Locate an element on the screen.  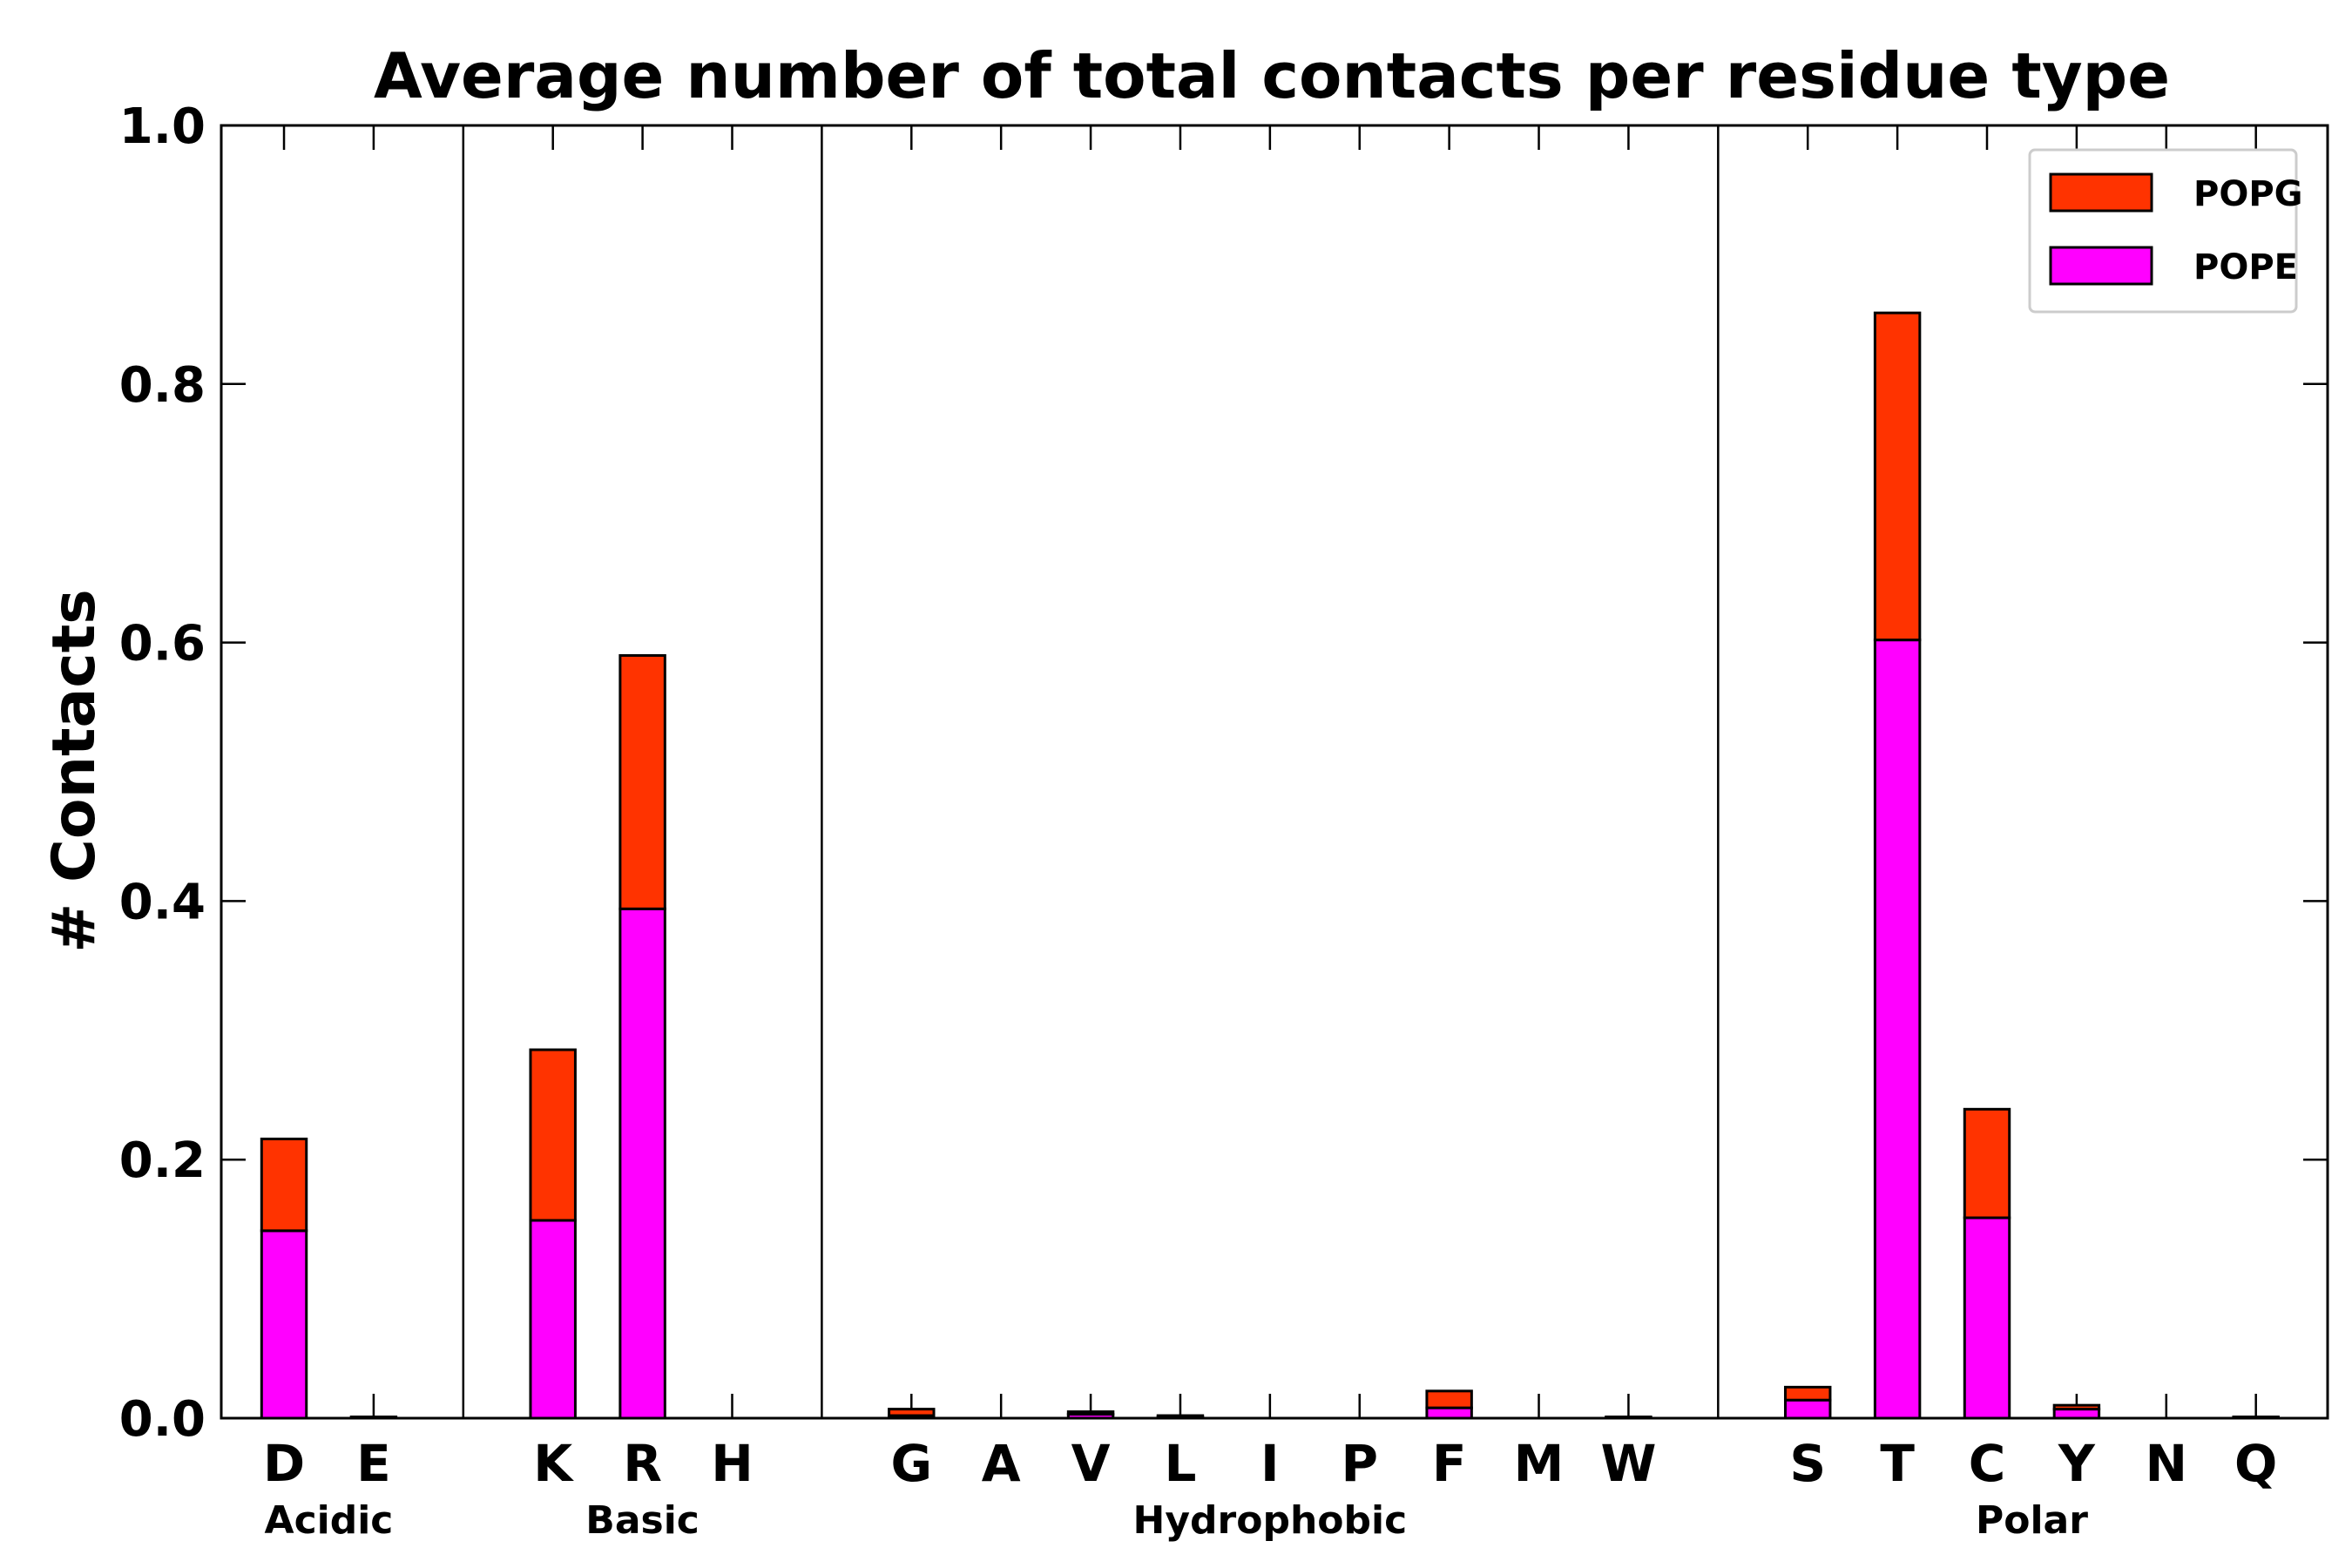
x-tick-label: A is located at coordinates (1002, 1463).